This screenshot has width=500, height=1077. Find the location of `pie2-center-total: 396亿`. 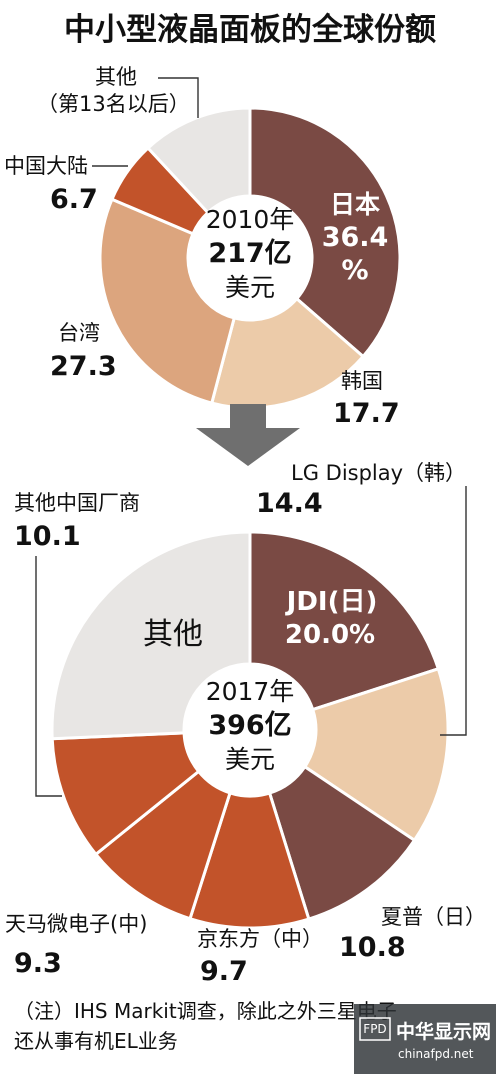

pie2-center-total: 396亿 is located at coordinates (249, 725).